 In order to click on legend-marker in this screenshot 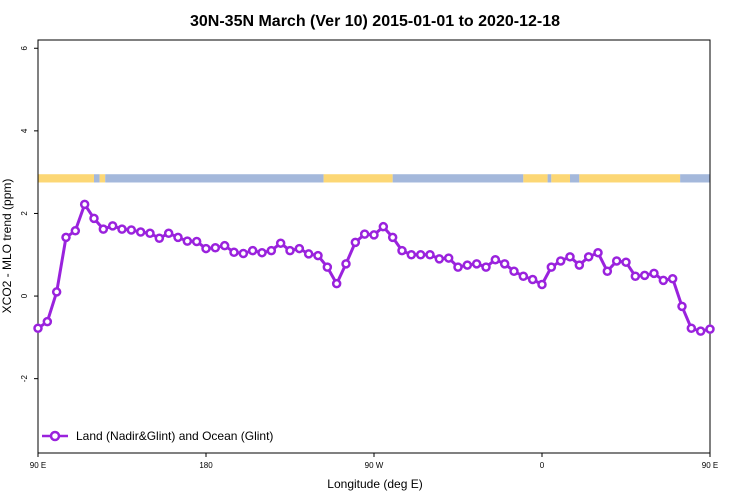, I will do `click(55, 436)`.